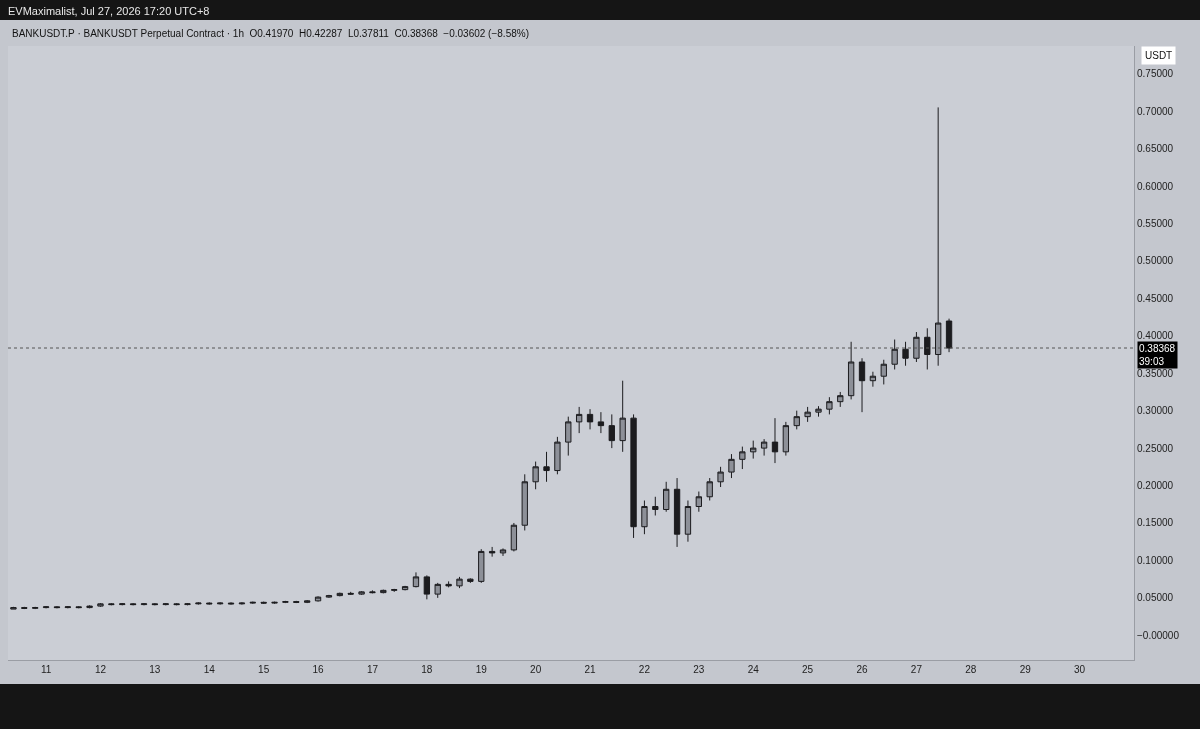 The image size is (1200, 729). I want to click on x-tick-label: 21, so click(590, 669).